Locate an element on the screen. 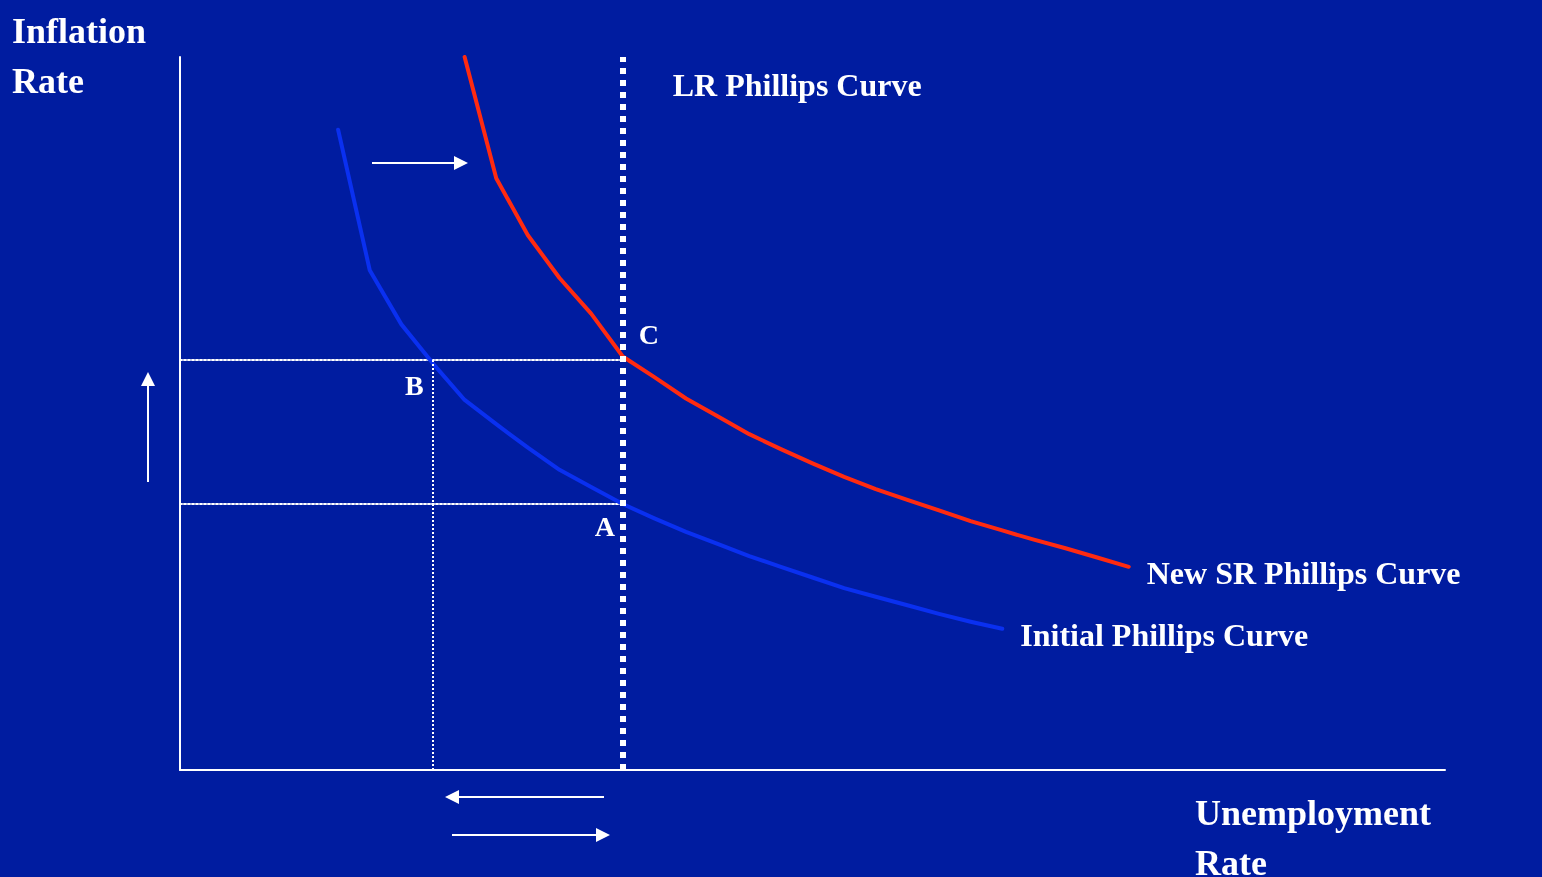 Image resolution: width=1542 pixels, height=877 pixels. series-label: Initial Phillips Curve is located at coordinates (1164, 634).